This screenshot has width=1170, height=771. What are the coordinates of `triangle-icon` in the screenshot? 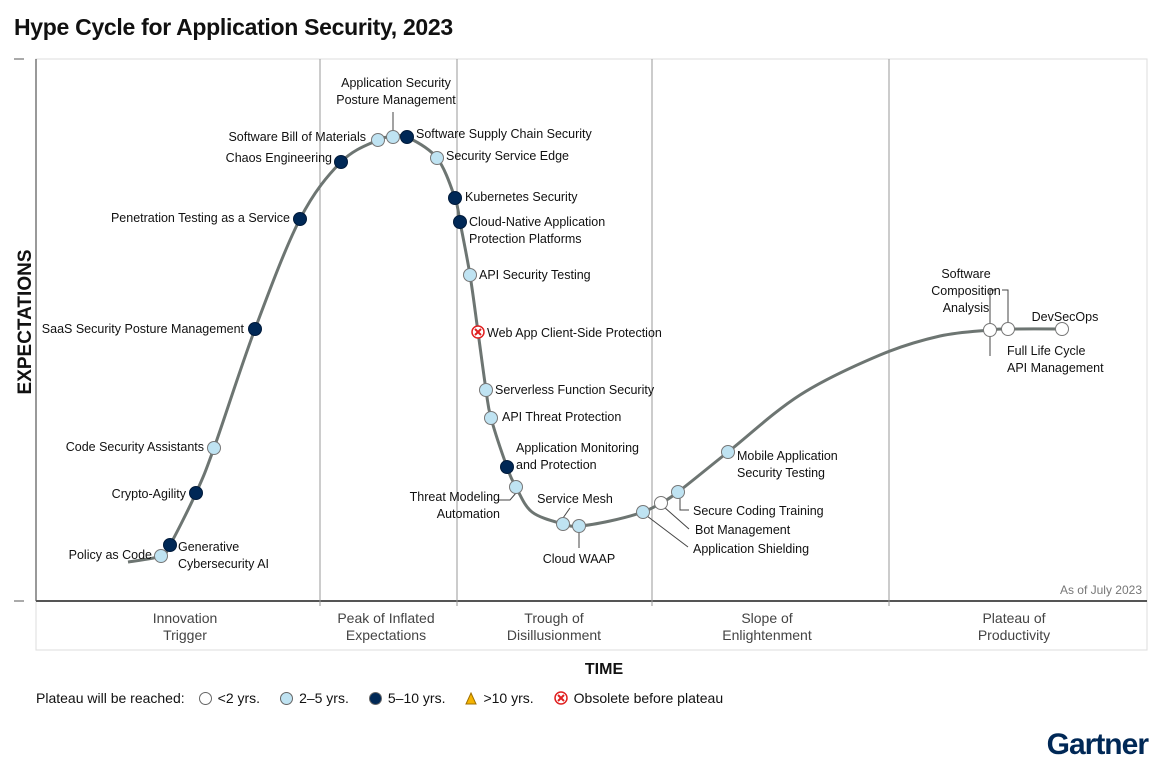 It's located at (471, 697).